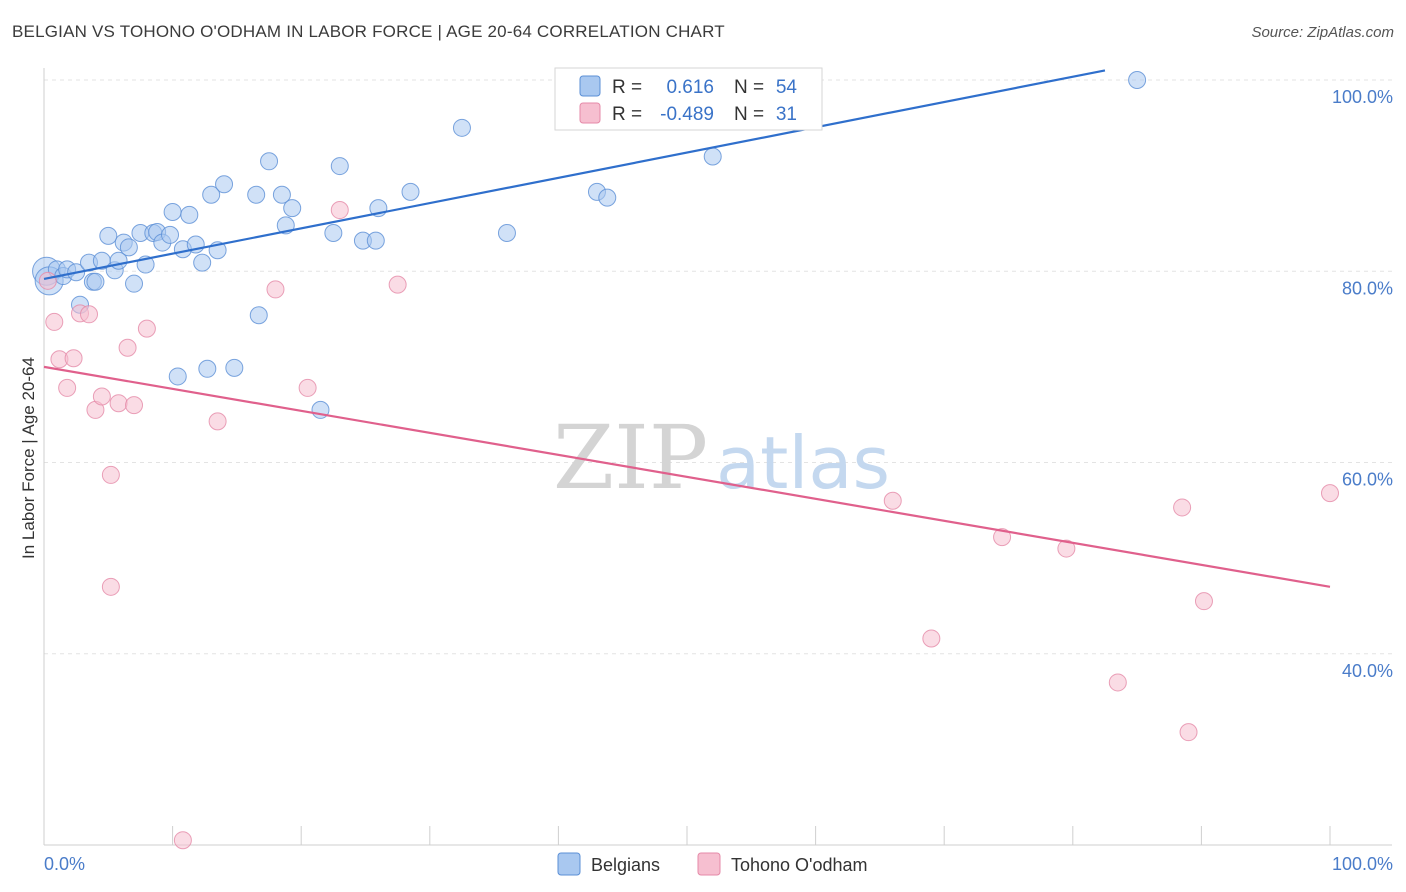  What do you see at coordinates (709, 864) in the screenshot?
I see `legend-swatch-tohono` at bounding box center [709, 864].